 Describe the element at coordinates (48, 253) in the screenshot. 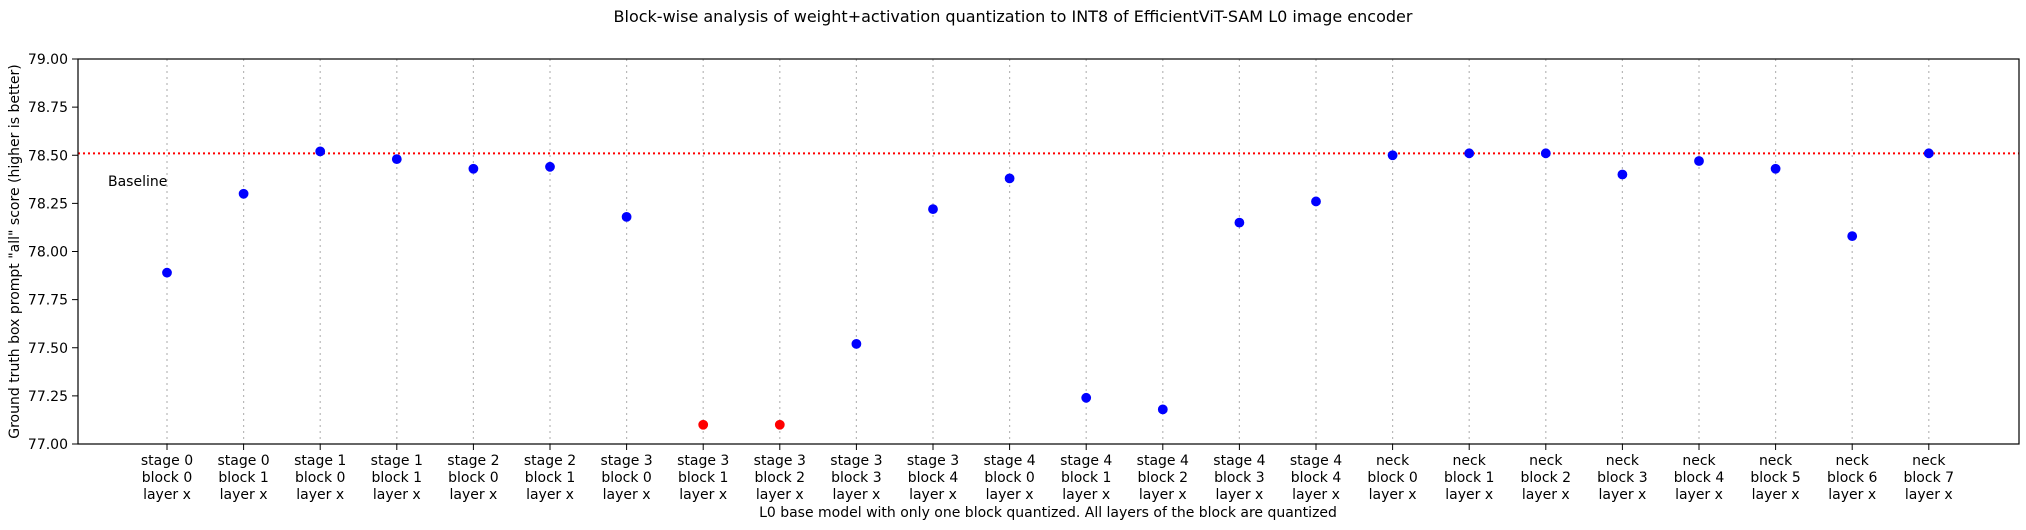

I see `y-tick-label: 78.00` at that location.